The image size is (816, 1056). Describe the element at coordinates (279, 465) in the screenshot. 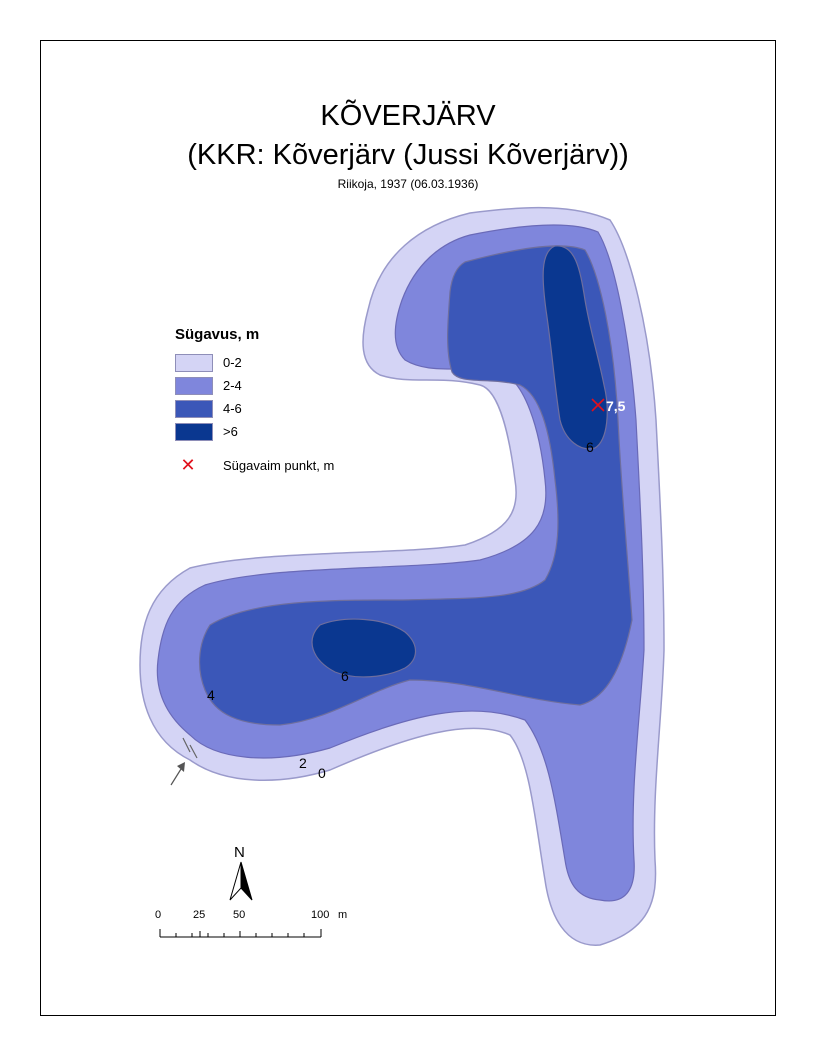

I see `legend-deepest-label: Sügavaim punkt, m` at that location.